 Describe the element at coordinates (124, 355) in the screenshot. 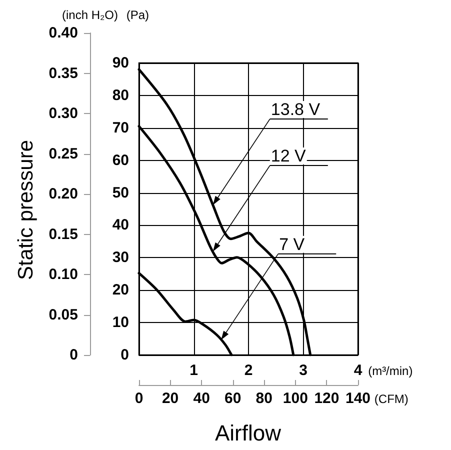

I see `y-tick-label: 0` at that location.